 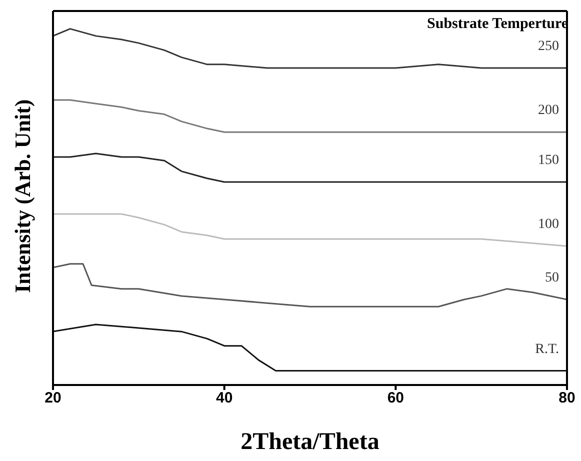 I want to click on series-label: 50, so click(x=552, y=278).